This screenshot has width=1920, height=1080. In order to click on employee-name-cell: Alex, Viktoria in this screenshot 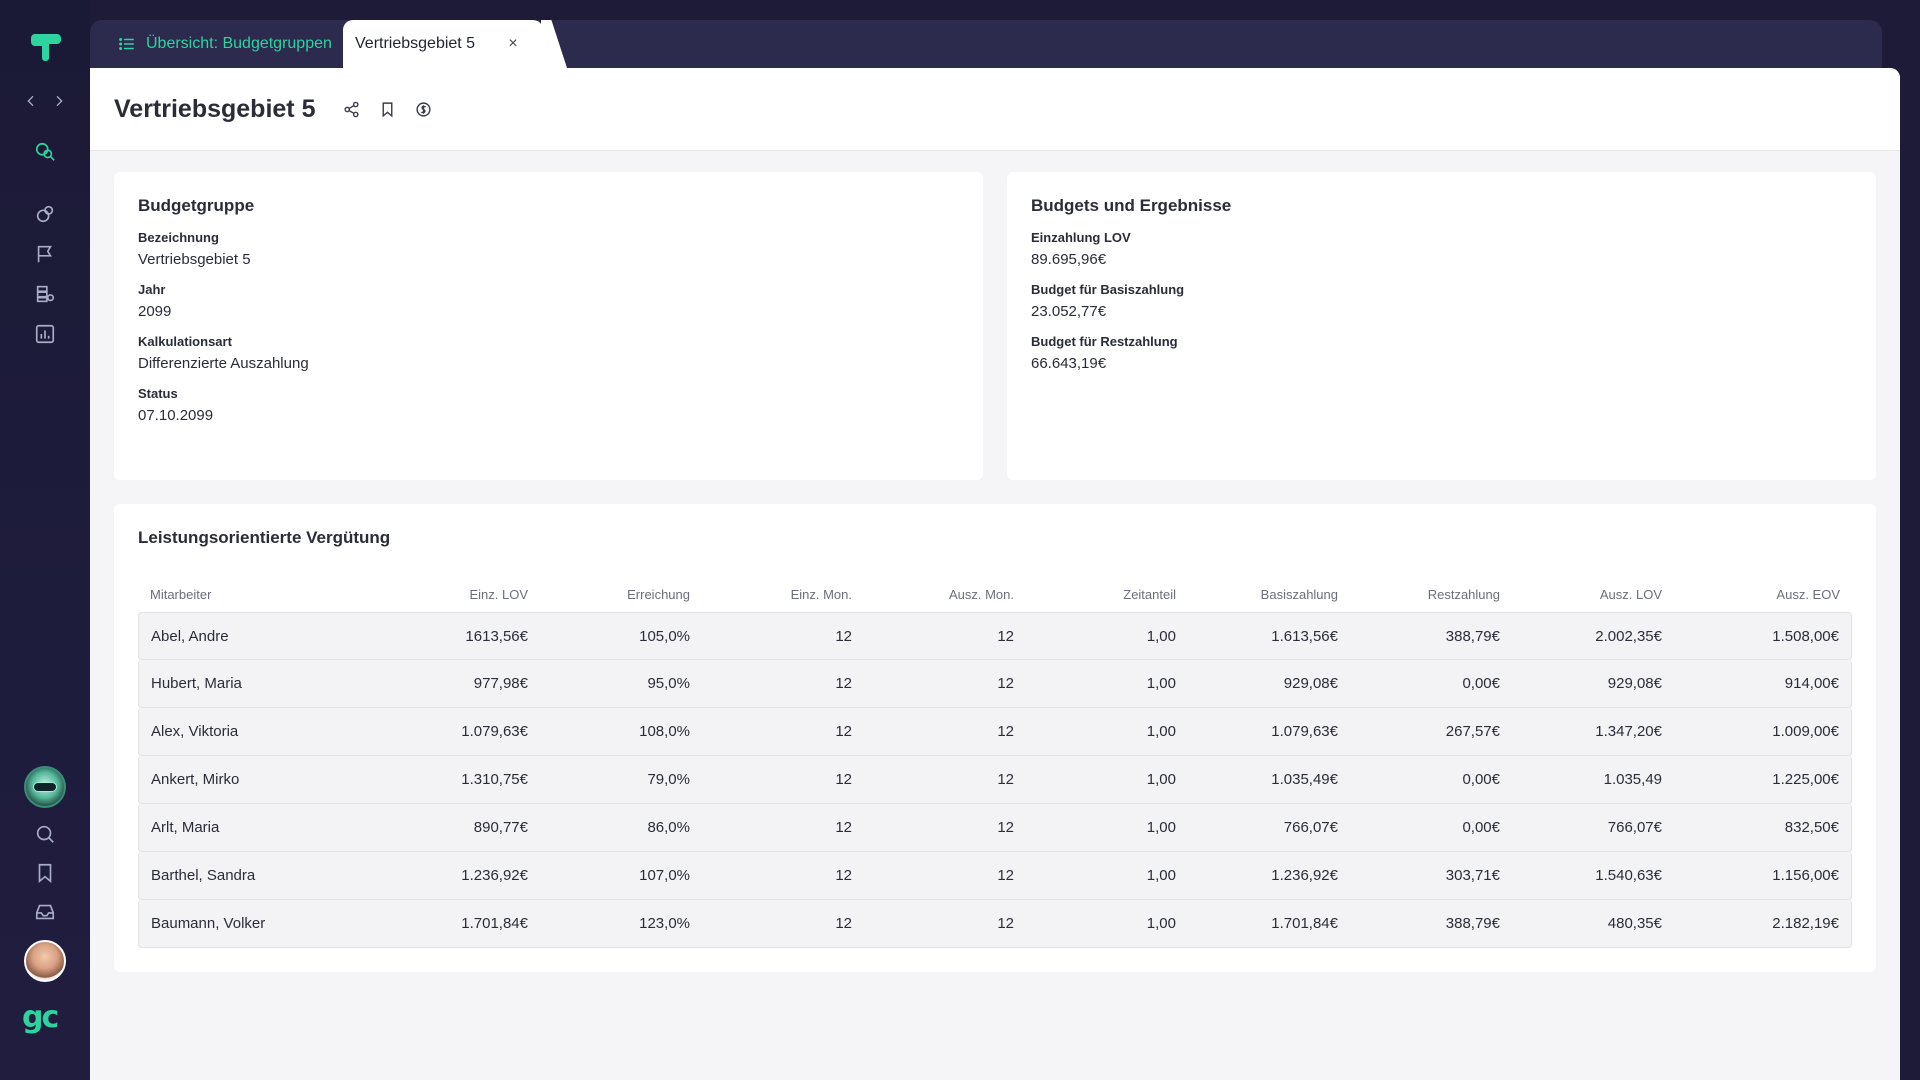, I will do `click(258, 732)`.